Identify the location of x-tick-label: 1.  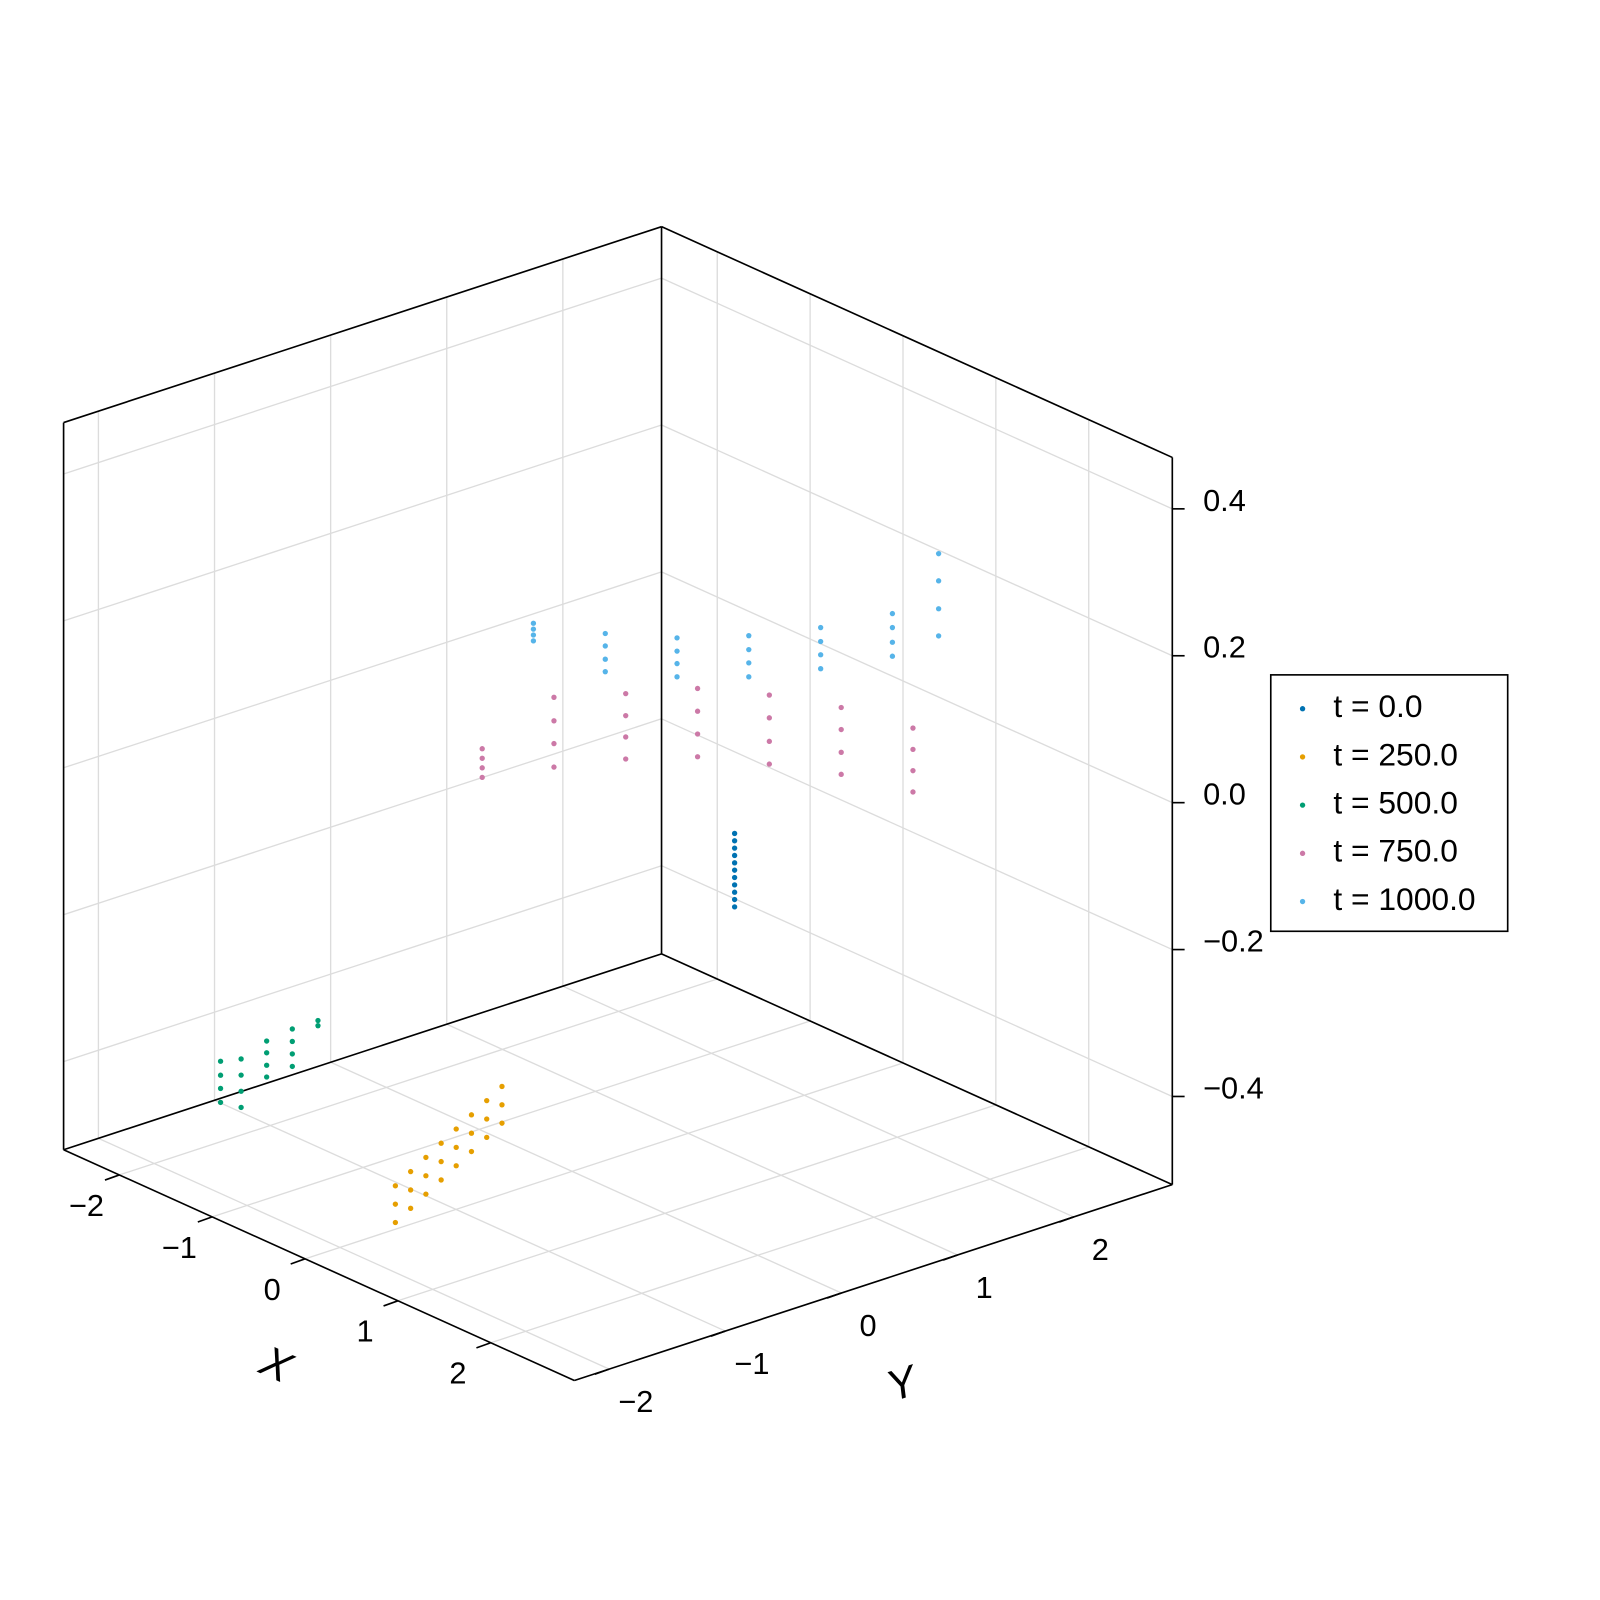
(365, 1331).